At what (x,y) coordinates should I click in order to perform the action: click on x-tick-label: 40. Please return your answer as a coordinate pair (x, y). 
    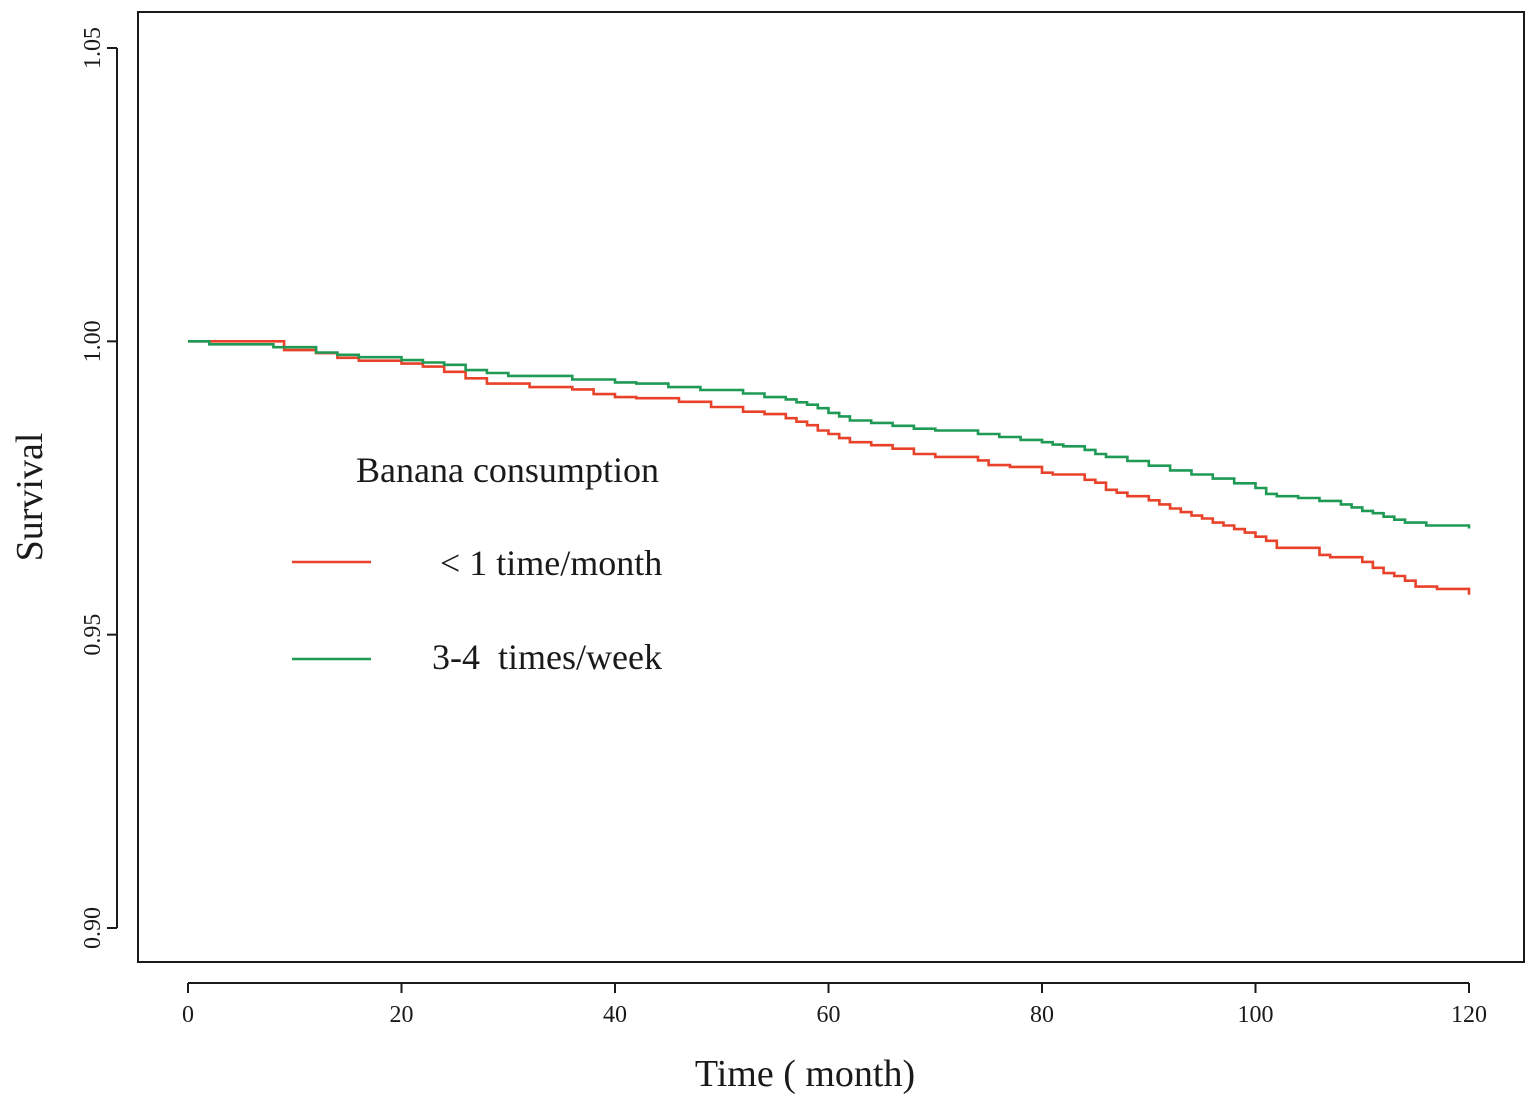
    Looking at the image, I should click on (615, 1015).